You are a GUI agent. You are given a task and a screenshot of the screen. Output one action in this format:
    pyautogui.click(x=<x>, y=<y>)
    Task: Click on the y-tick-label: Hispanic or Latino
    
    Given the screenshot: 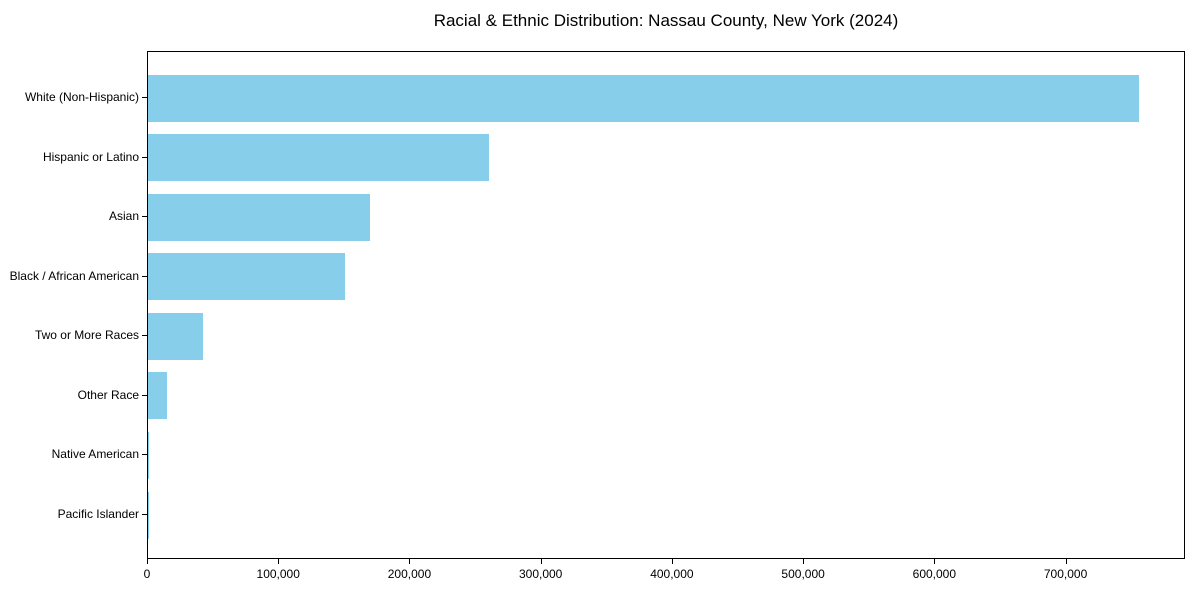 What is the action you would take?
    pyautogui.click(x=90, y=156)
    